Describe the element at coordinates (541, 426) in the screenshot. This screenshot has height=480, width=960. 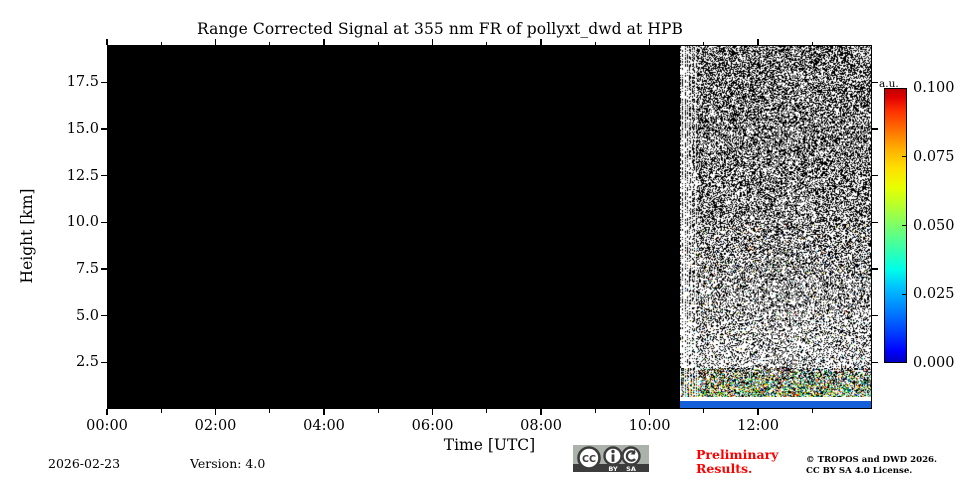
I see `x-tick-label: 08:00` at that location.